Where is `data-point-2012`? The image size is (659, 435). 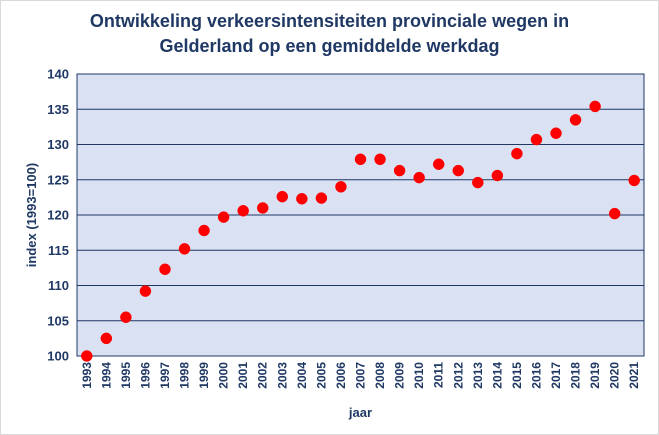 data-point-2012 is located at coordinates (458, 170).